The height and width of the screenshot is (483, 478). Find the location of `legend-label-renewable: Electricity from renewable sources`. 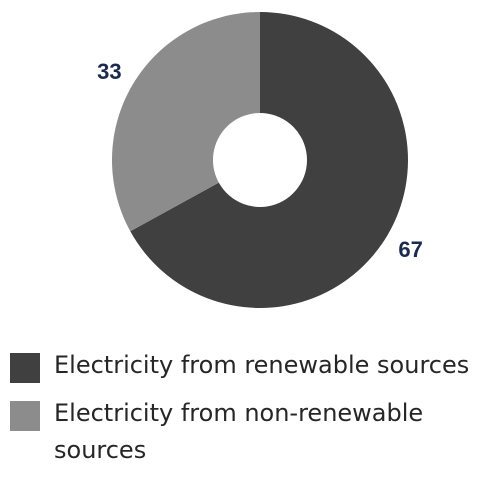

legend-label-renewable: Electricity from renewable sources is located at coordinates (262, 365).